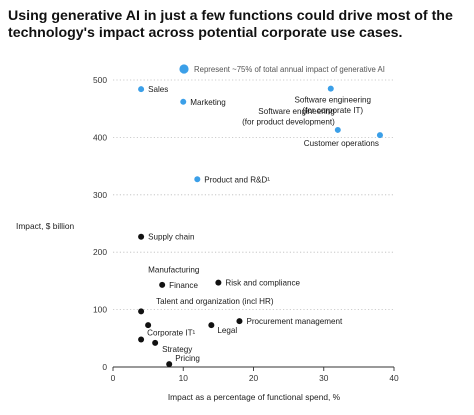 The image size is (474, 415). What do you see at coordinates (187, 358) in the screenshot?
I see `data-label: Pricing` at bounding box center [187, 358].